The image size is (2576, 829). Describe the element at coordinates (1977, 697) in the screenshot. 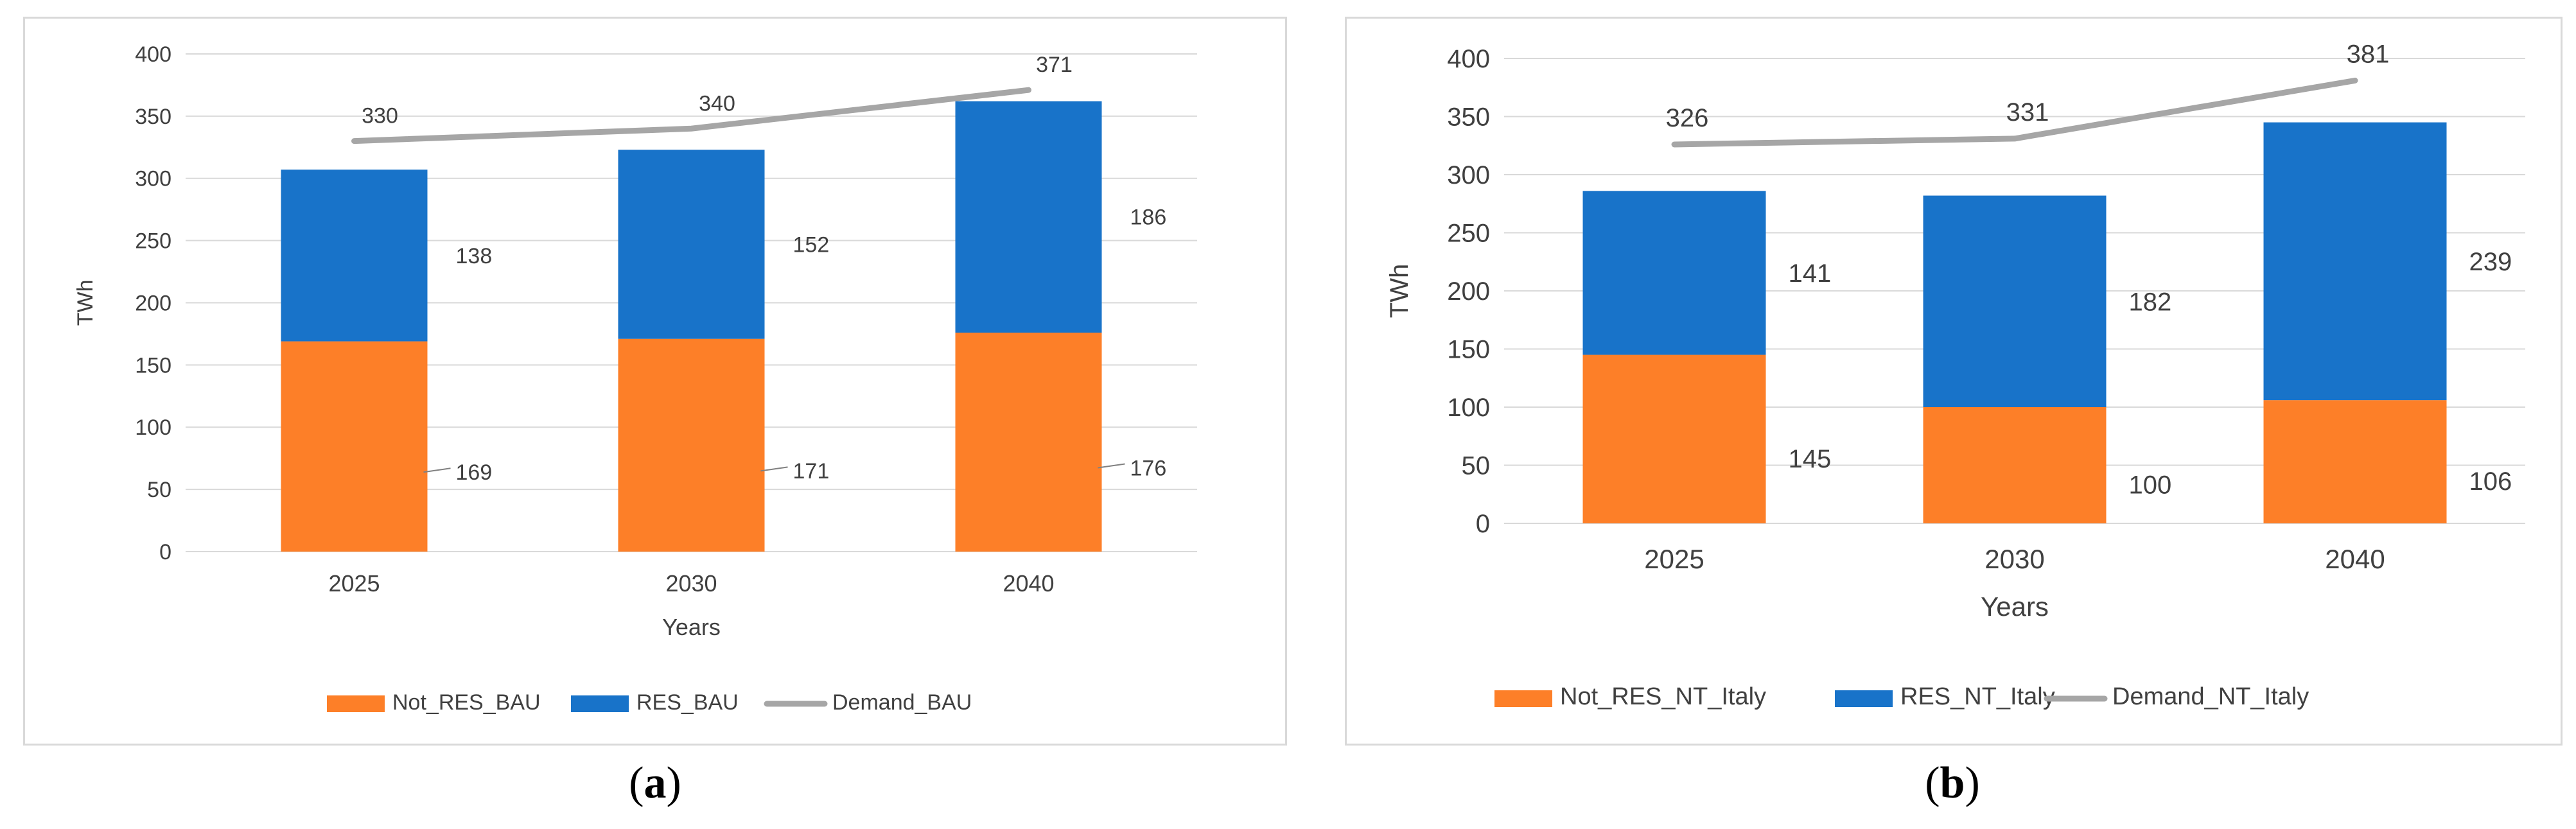

I see `legend-label: RES_NT_Italy` at that location.